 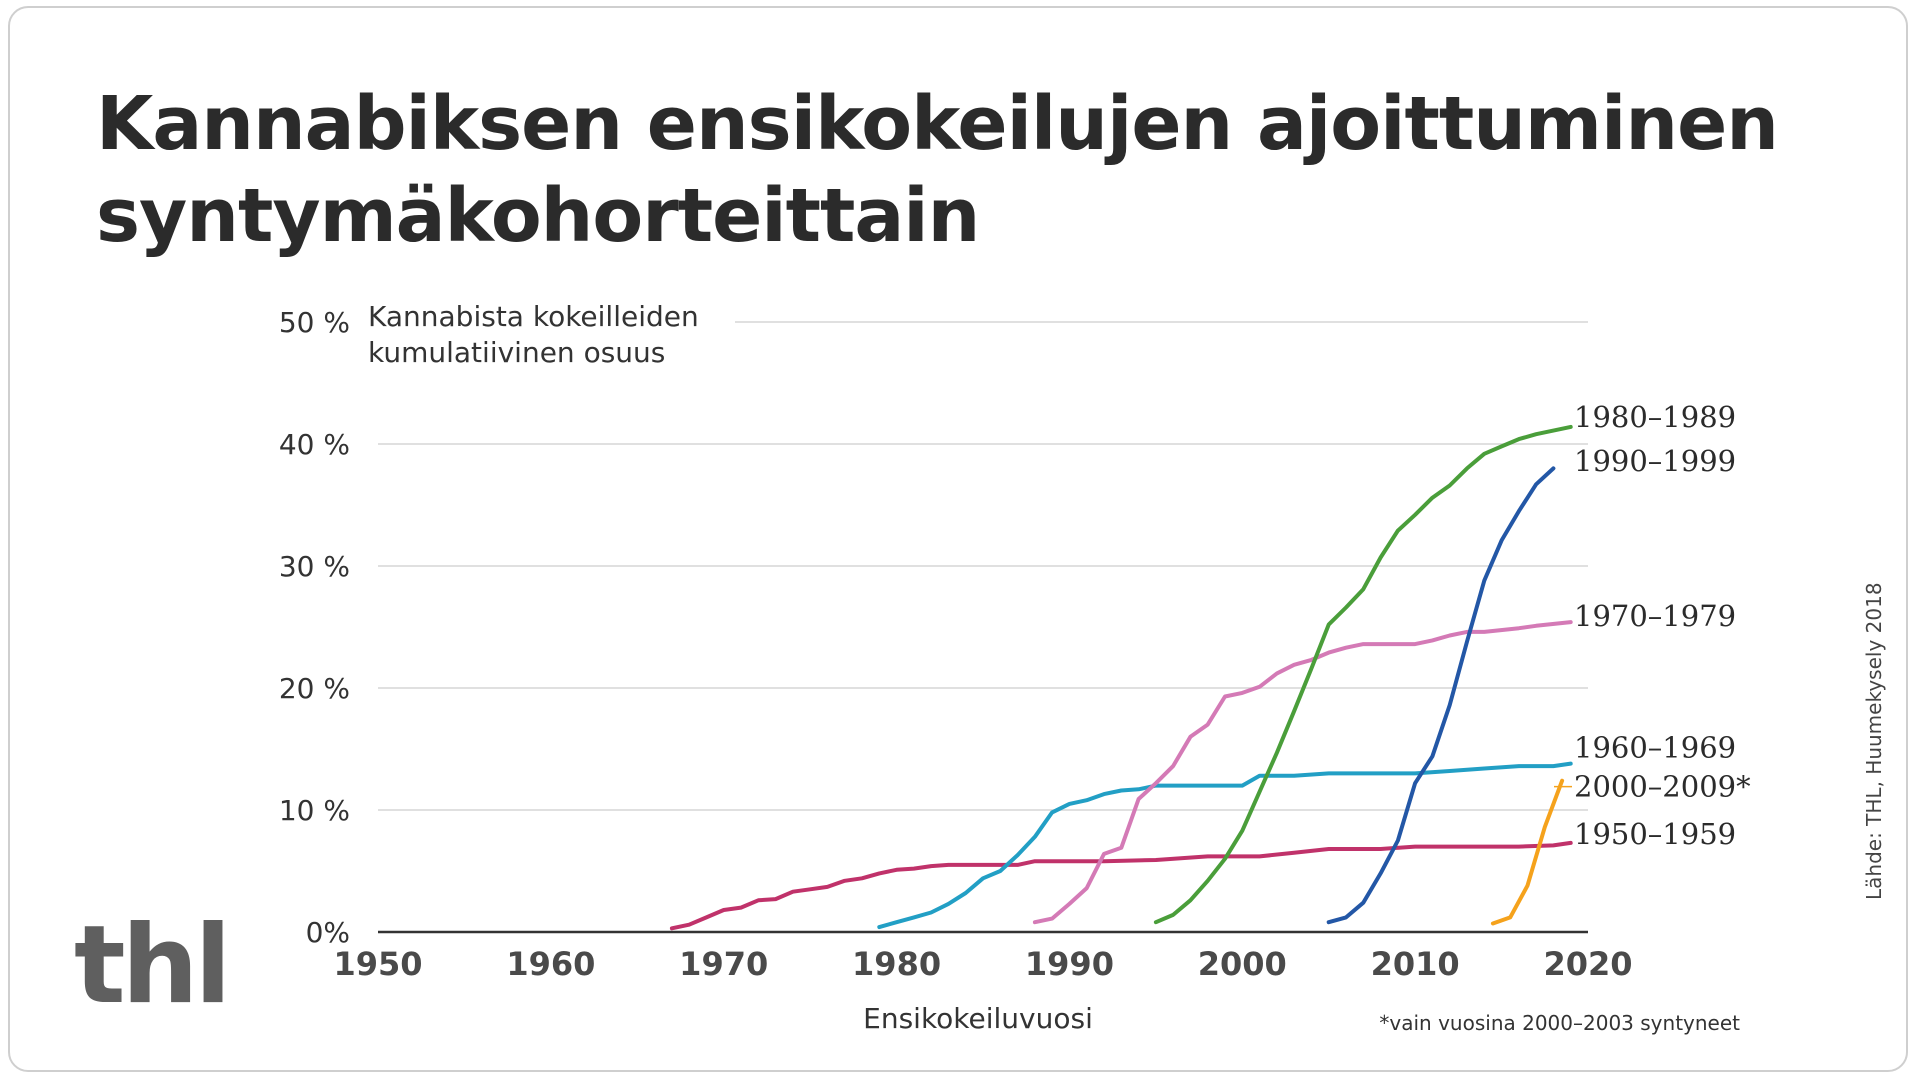 What do you see at coordinates (1655, 461) in the screenshot?
I see `series-label: 1990–1999` at bounding box center [1655, 461].